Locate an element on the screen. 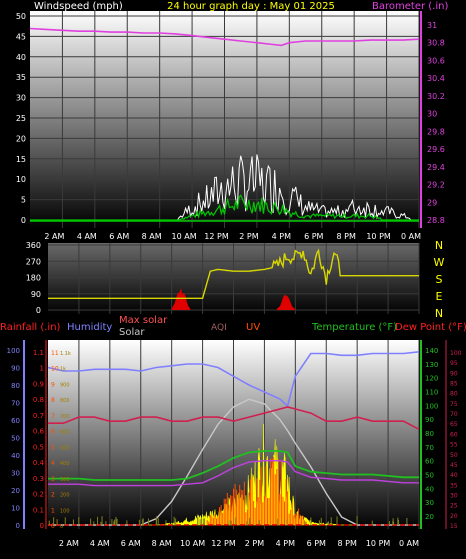 This screenshot has width=466, height=559. heat-index-line is located at coordinates (233, 473).